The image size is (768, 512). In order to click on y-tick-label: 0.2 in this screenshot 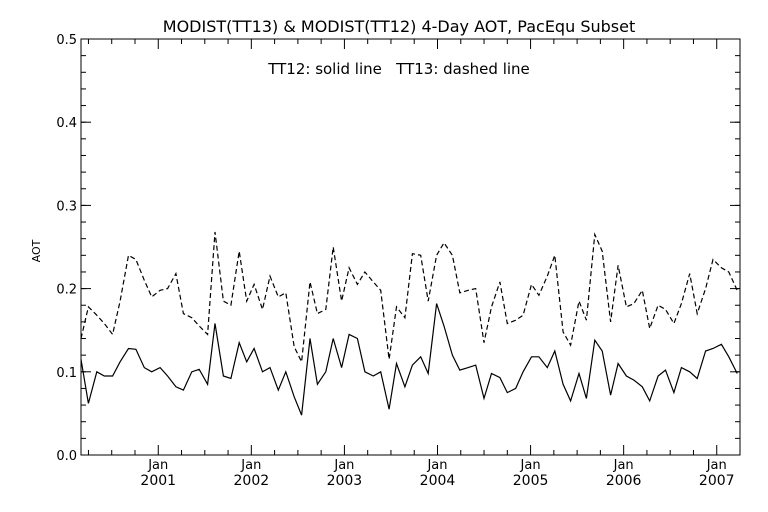, I will do `click(66, 290)`.